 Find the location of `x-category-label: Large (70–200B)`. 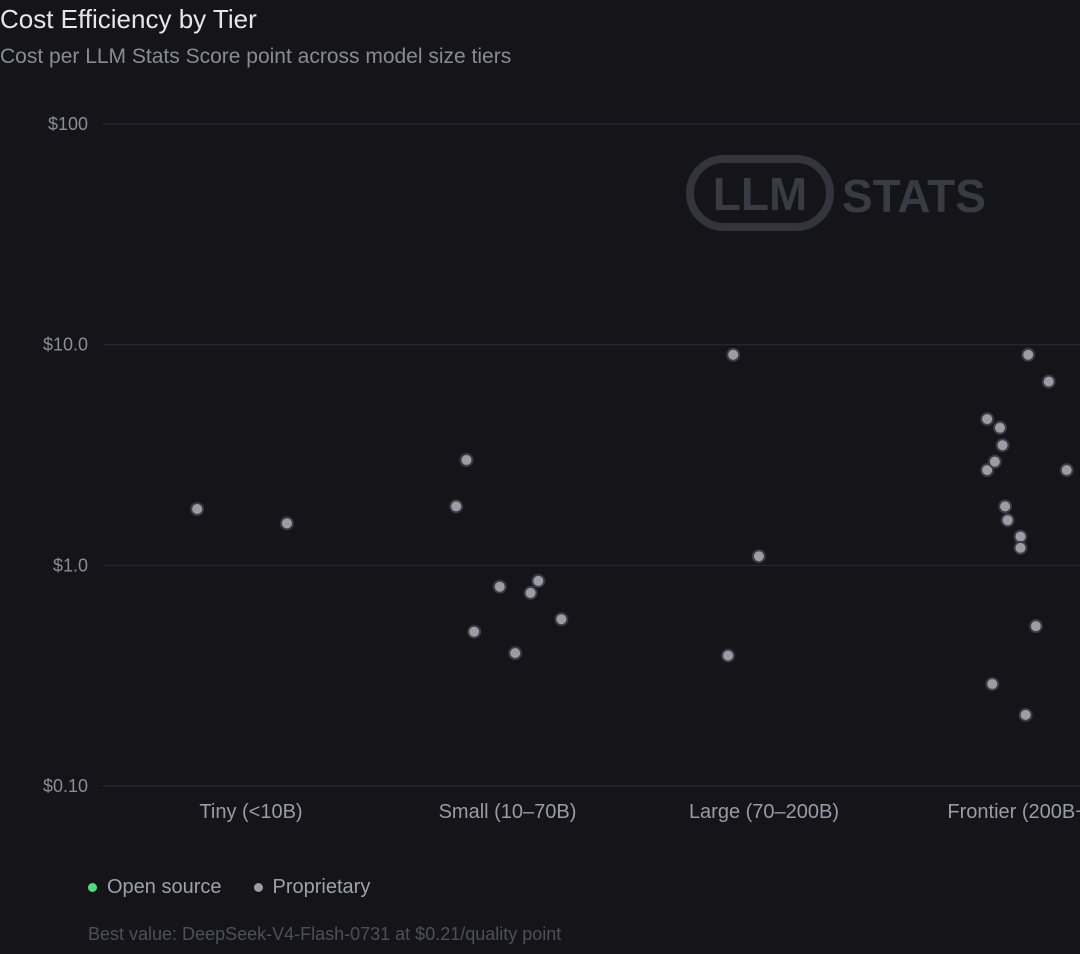

x-category-label: Large (70–200B) is located at coordinates (764, 812).